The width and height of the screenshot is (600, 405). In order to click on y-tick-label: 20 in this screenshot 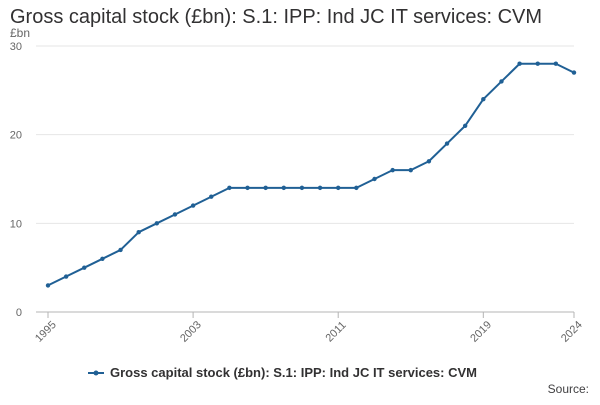, I will do `click(16, 136)`.